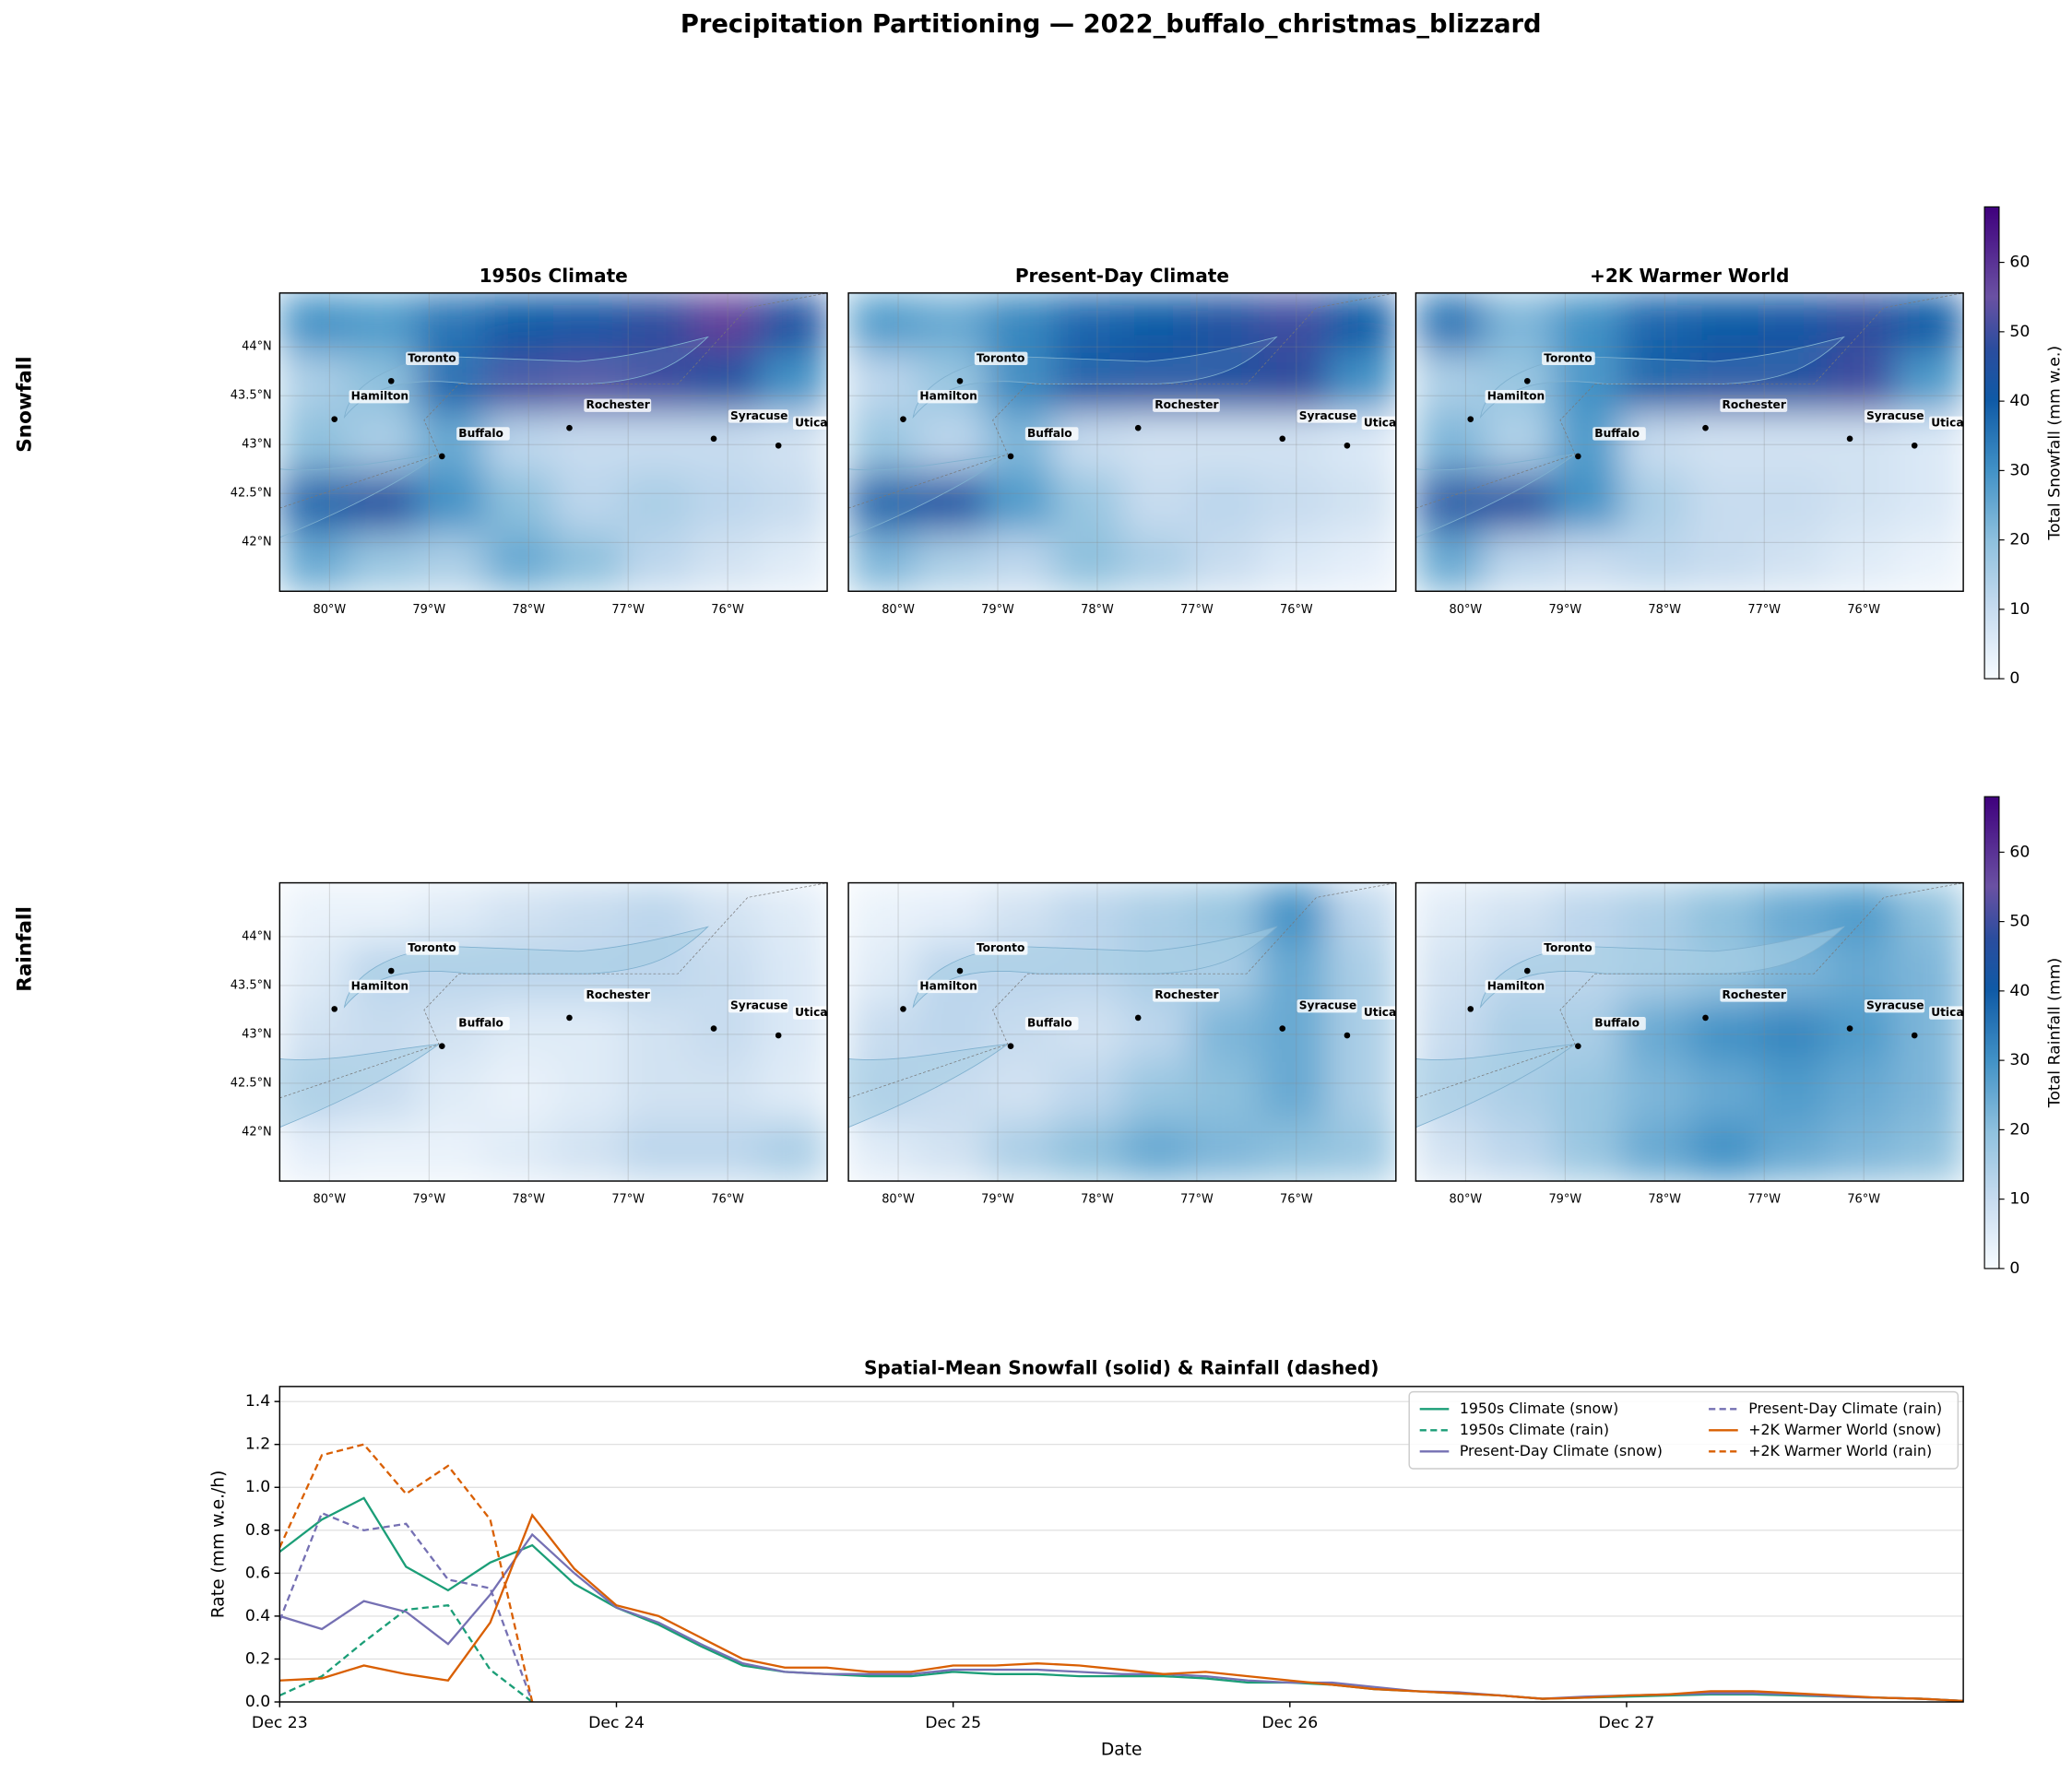  What do you see at coordinates (280, 1723) in the screenshot?
I see `x-tick-label: Dec 23` at bounding box center [280, 1723].